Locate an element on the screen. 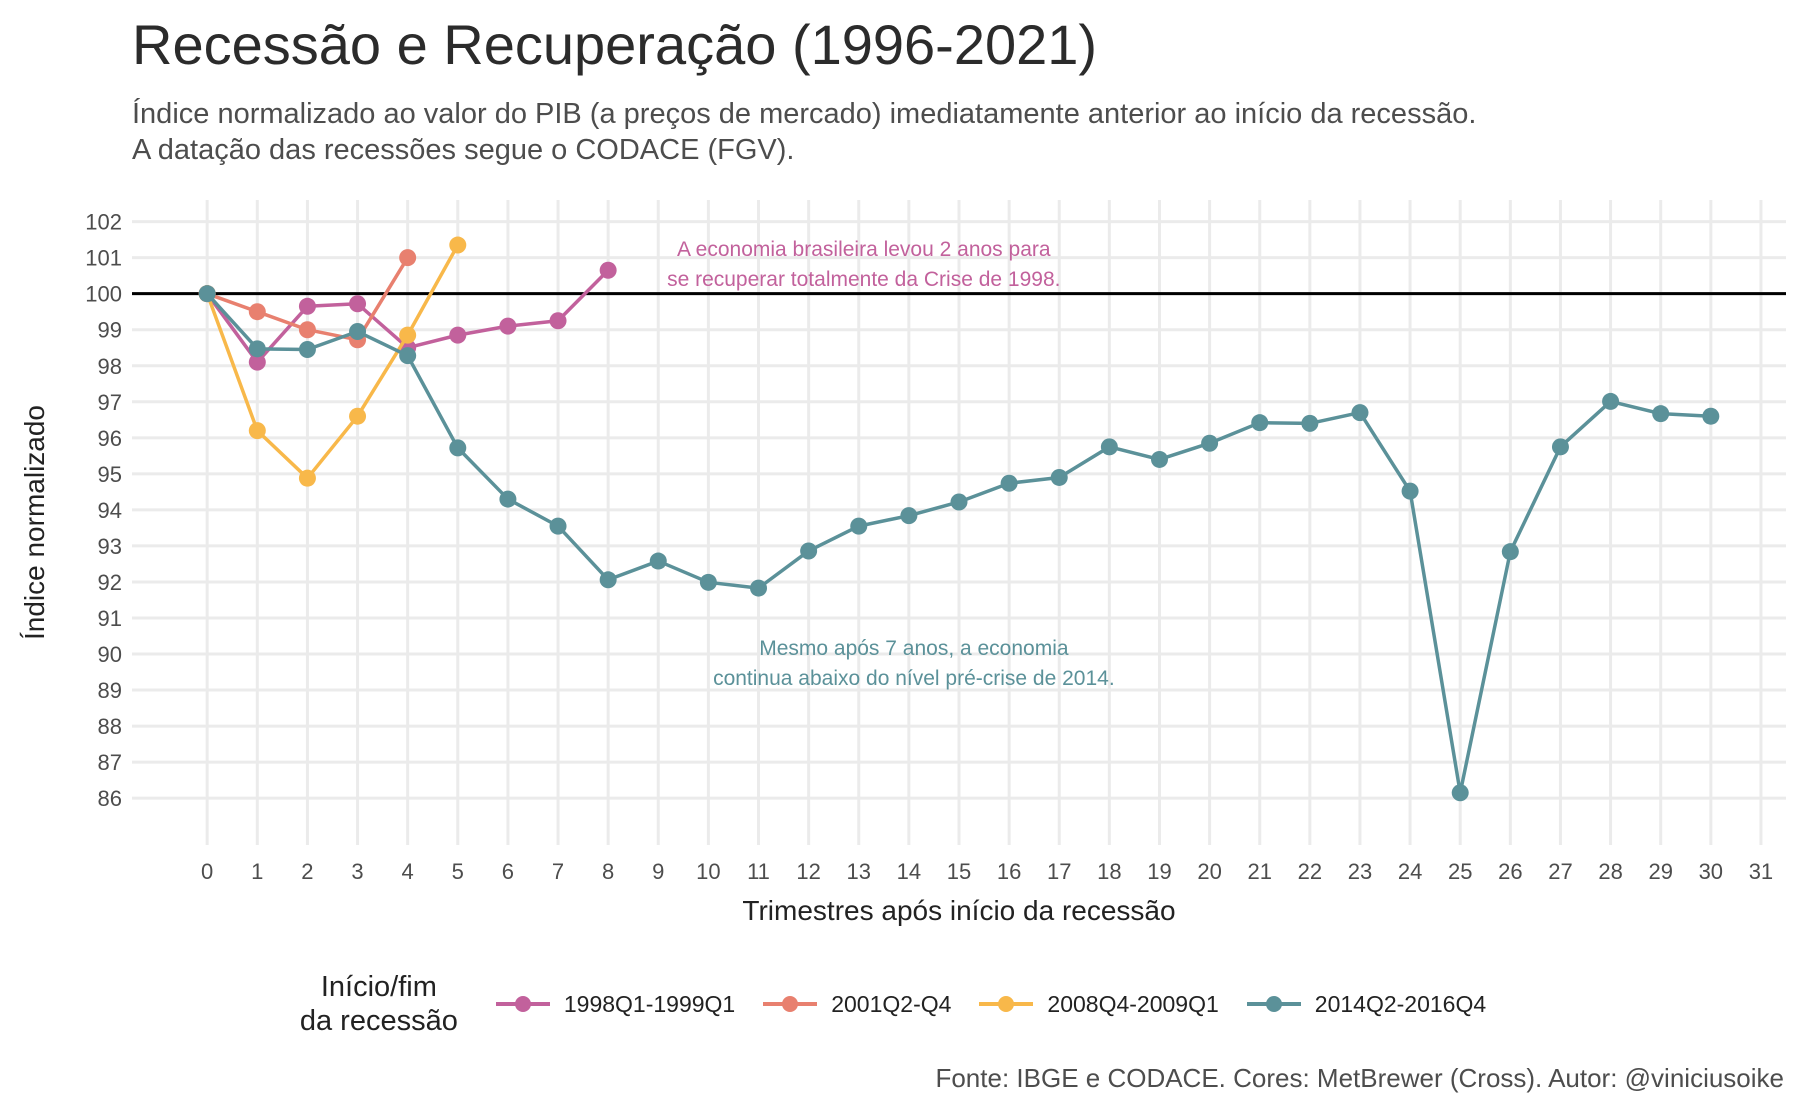 This screenshot has width=1800, height=1113. x-tick-label: 0 is located at coordinates (207, 871).